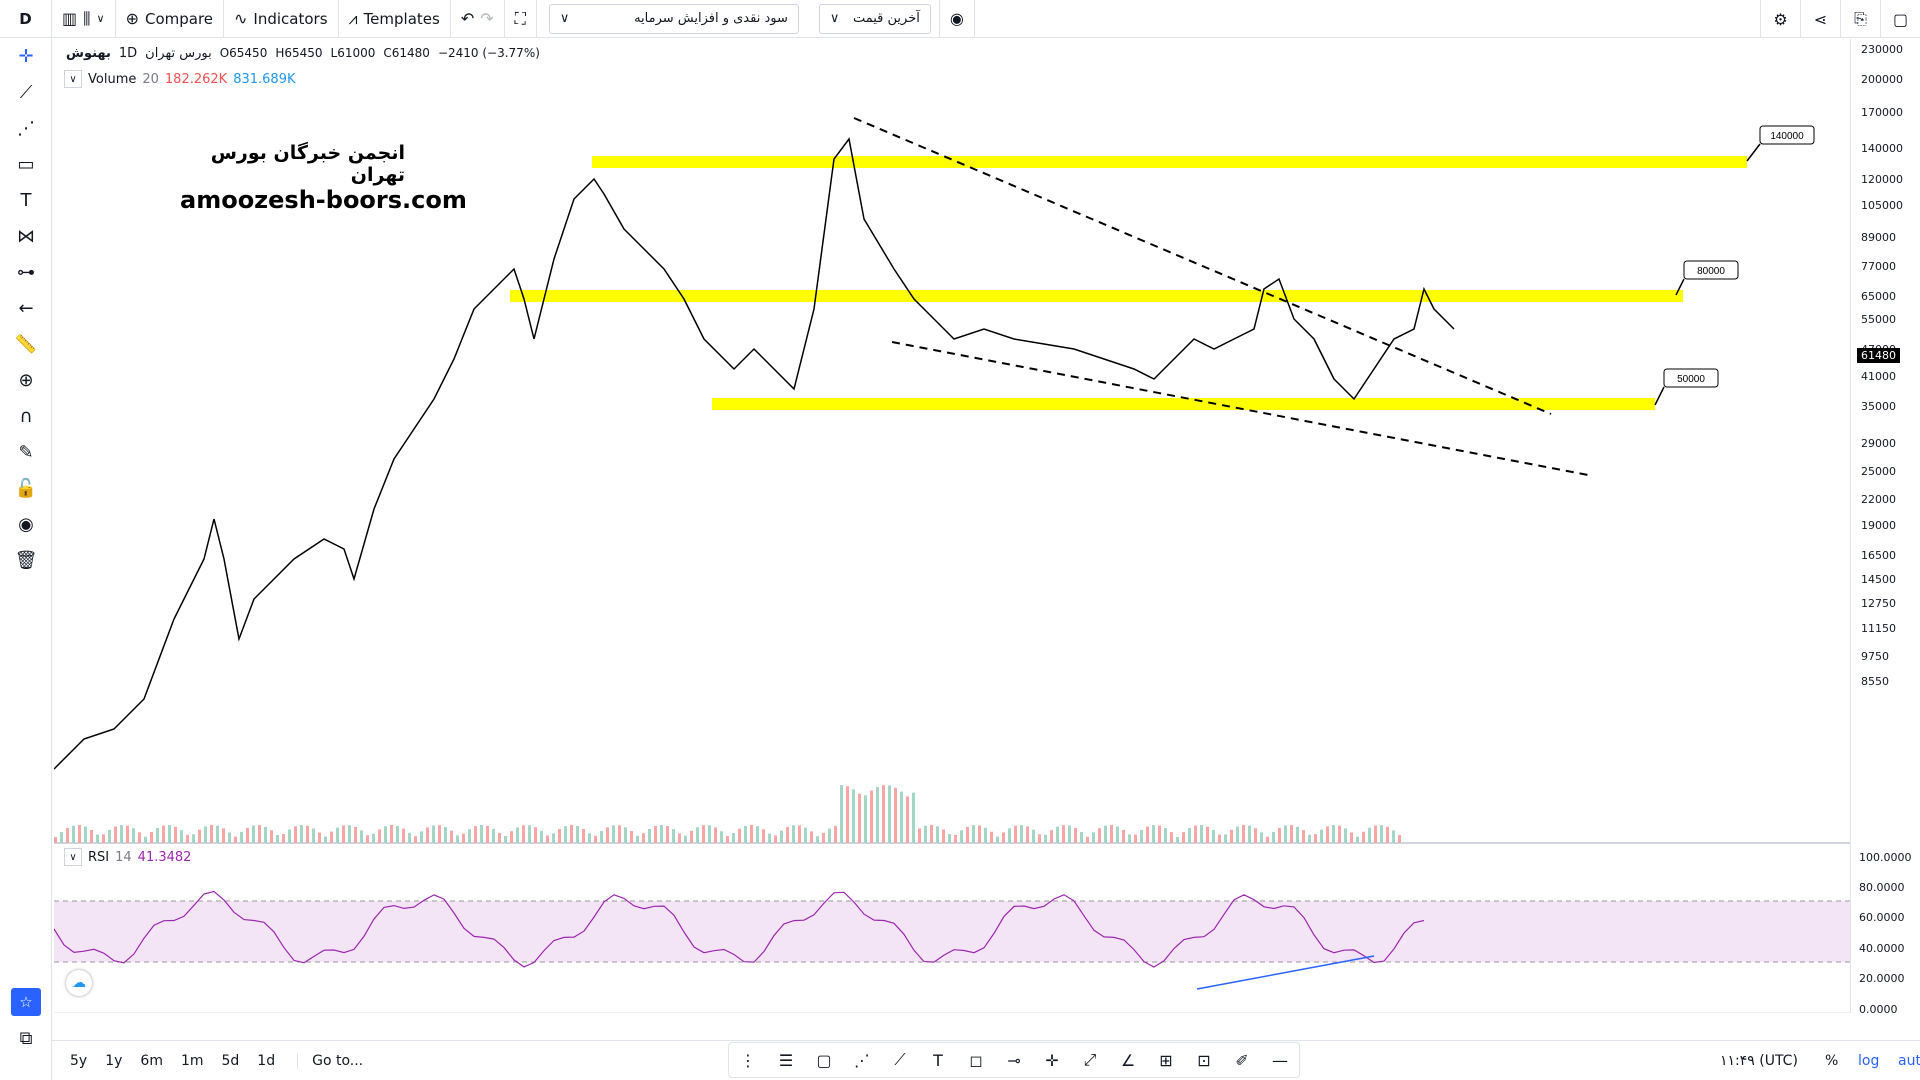 This screenshot has width=1920, height=1080. I want to click on fib-retracement-icon: ⊞, so click(1166, 1060).